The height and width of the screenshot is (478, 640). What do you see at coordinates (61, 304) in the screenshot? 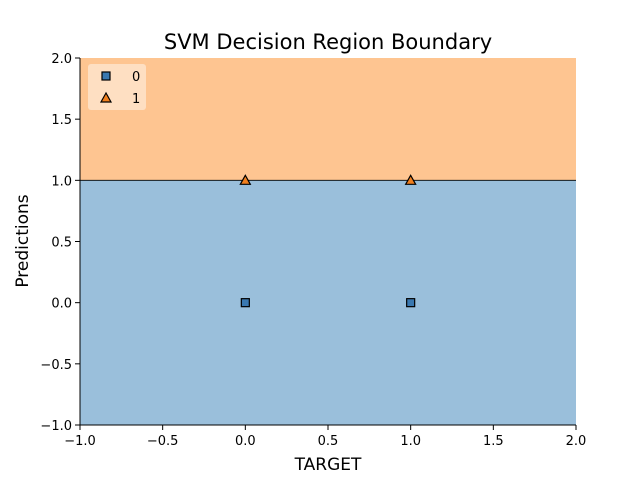
I see `y-tick-label: 0.0` at bounding box center [61, 304].